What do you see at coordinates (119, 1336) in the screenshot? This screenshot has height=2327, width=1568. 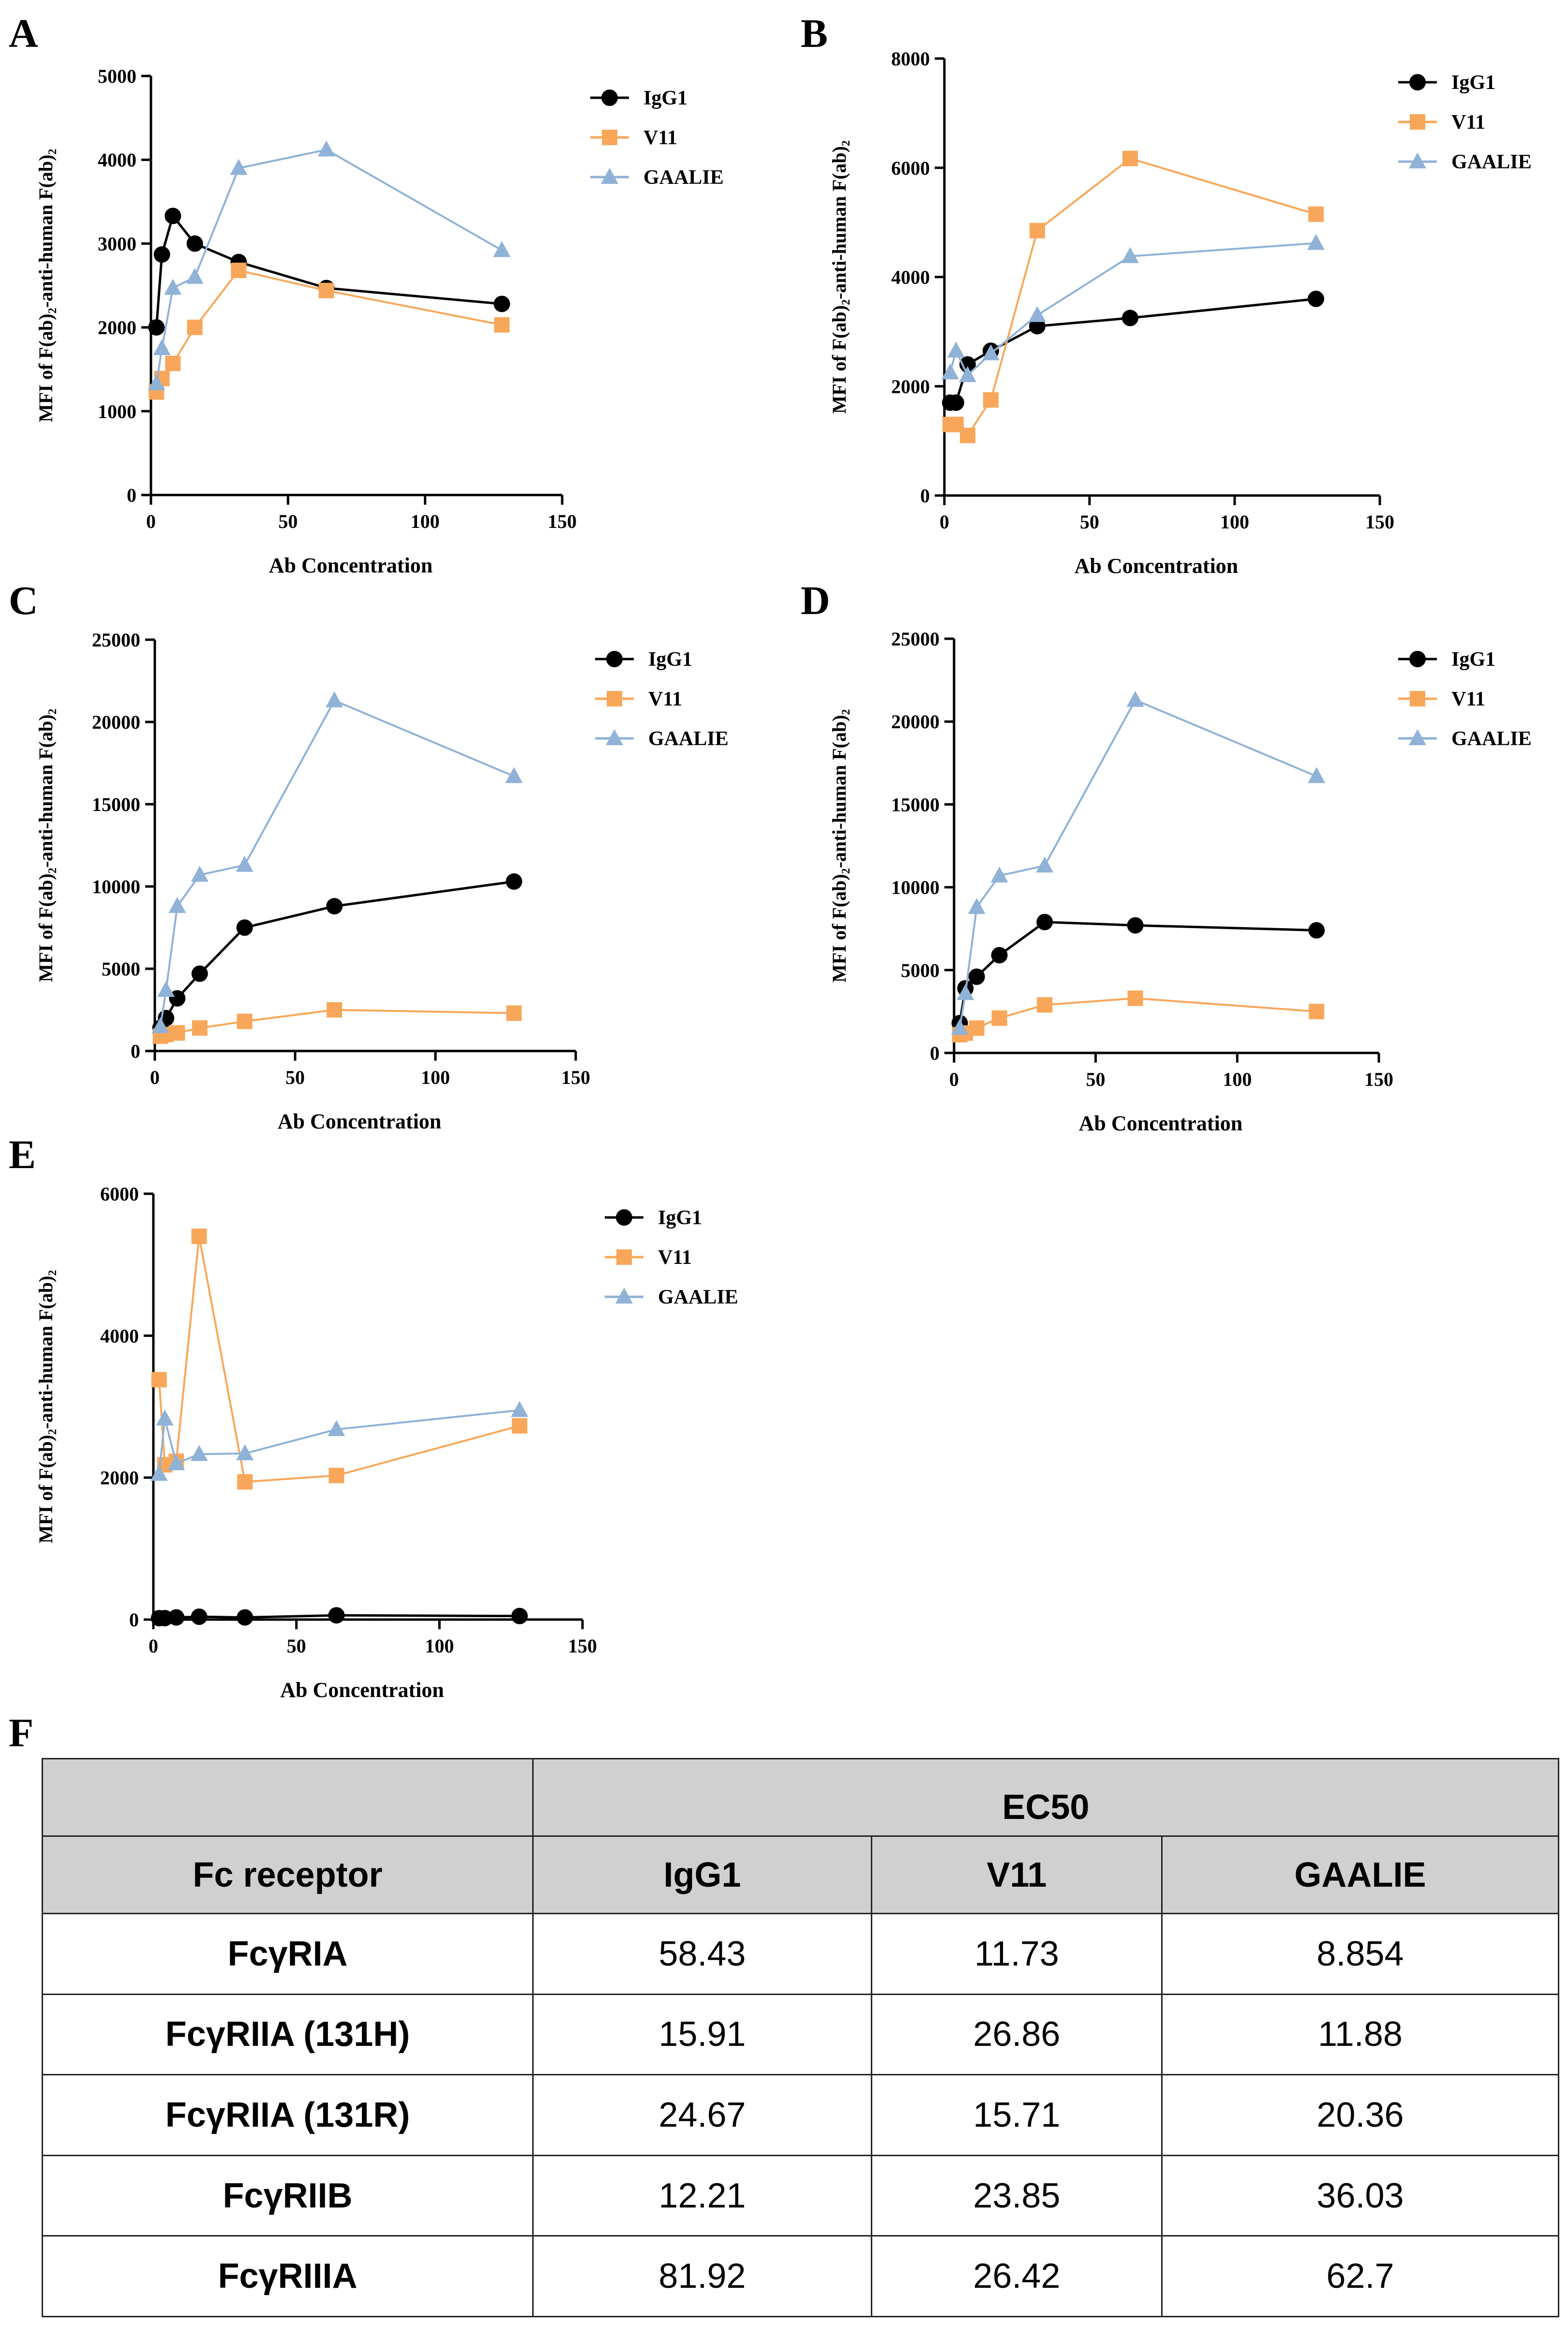 I see `y-tick-label: 4000` at bounding box center [119, 1336].